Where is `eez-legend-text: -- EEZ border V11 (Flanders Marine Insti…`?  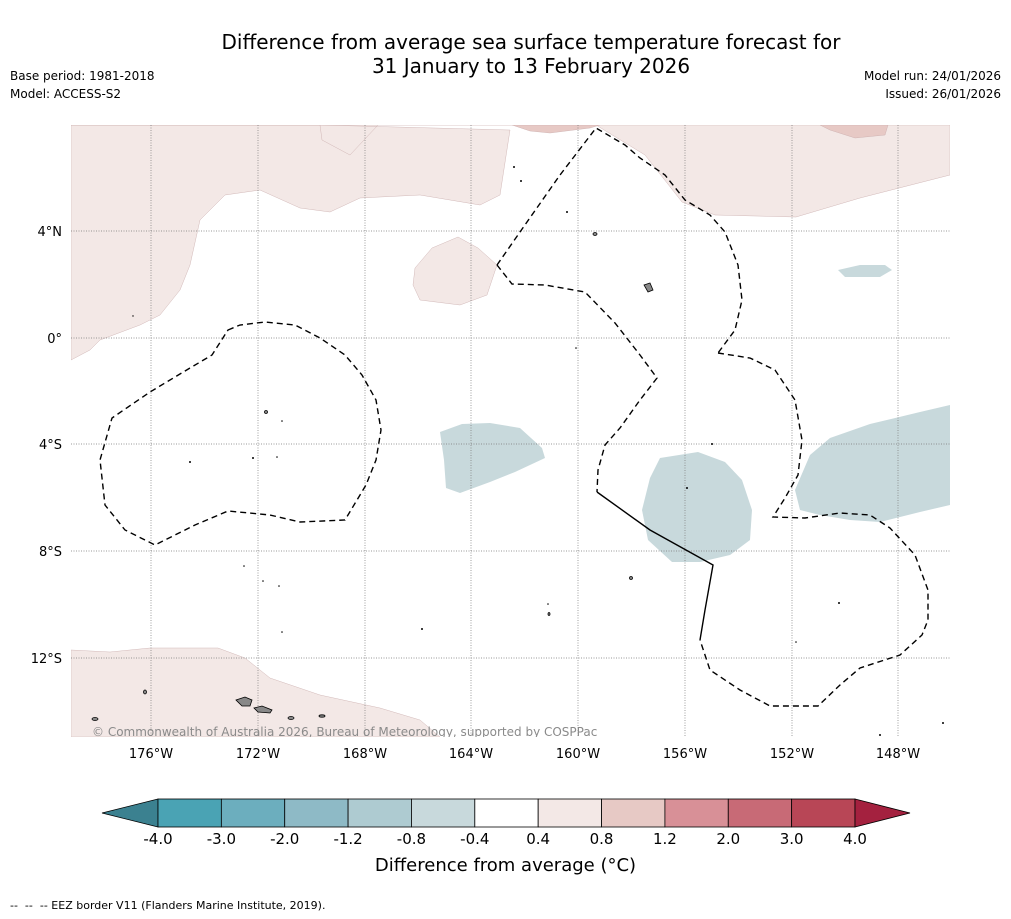 eez-legend-text: -- EEZ border V11 (Flanders Marine Insti… is located at coordinates (182, 905).